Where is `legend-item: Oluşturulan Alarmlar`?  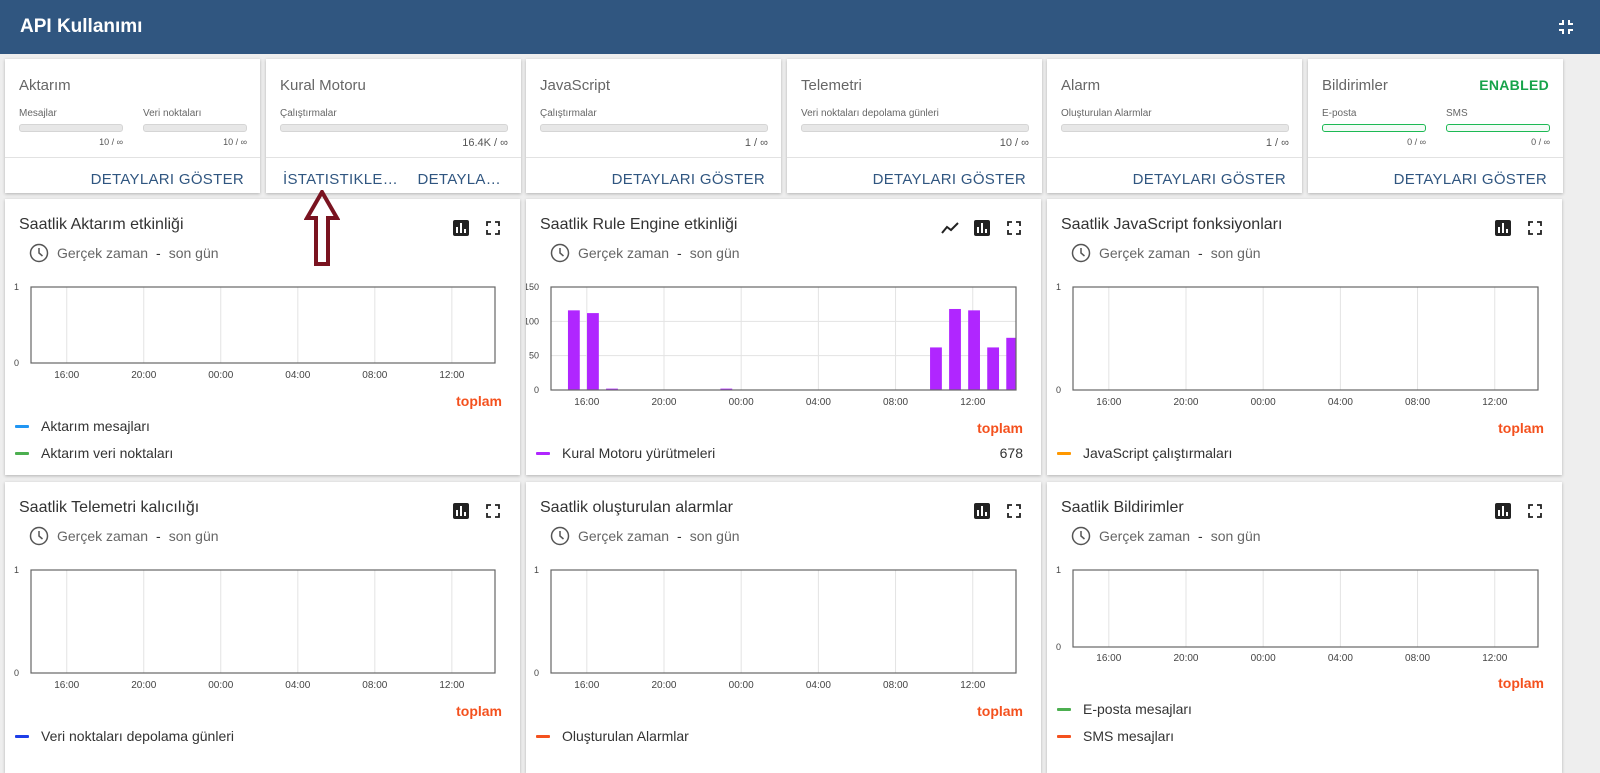 legend-item: Oluşturulan Alarmlar is located at coordinates (779, 736).